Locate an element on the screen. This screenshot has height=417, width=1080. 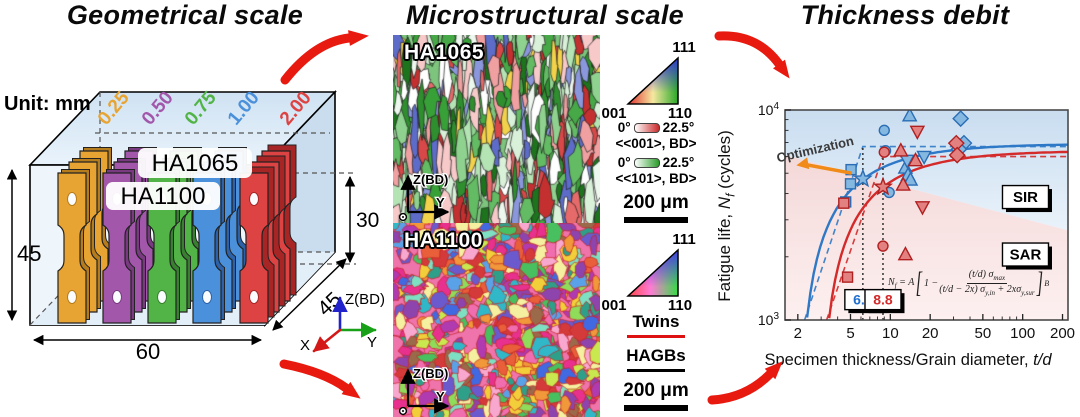
svg-text: 45 is located at coordinates (29, 253).